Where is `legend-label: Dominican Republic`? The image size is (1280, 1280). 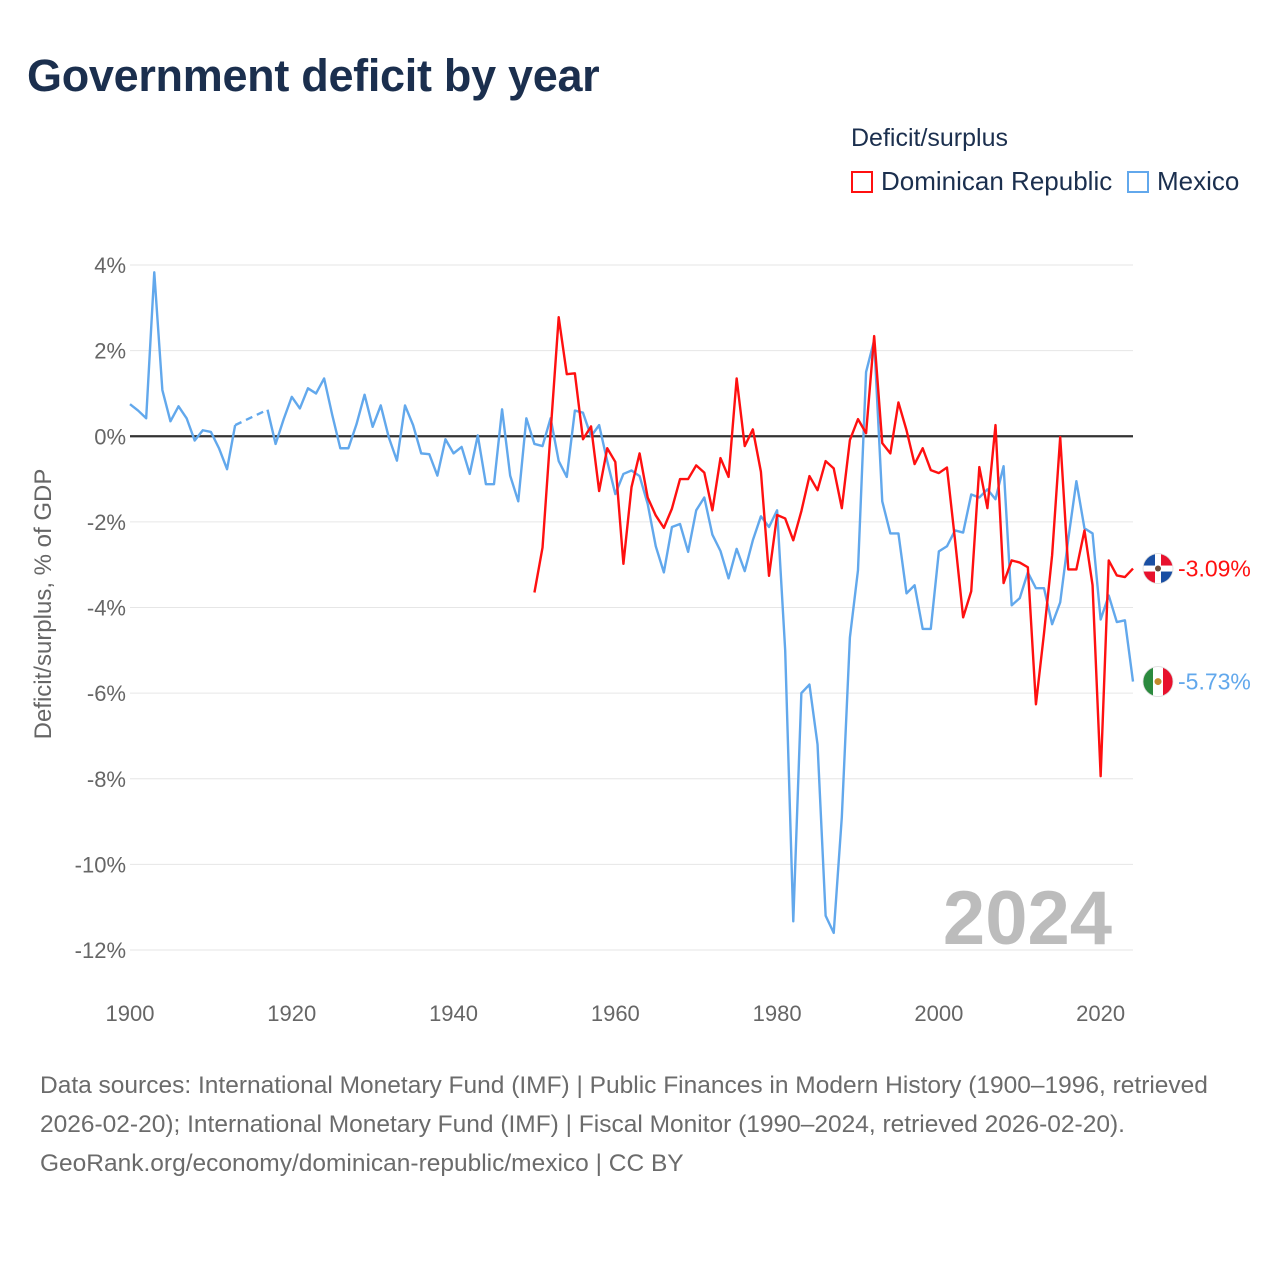
legend-label: Dominican Republic is located at coordinates (997, 181).